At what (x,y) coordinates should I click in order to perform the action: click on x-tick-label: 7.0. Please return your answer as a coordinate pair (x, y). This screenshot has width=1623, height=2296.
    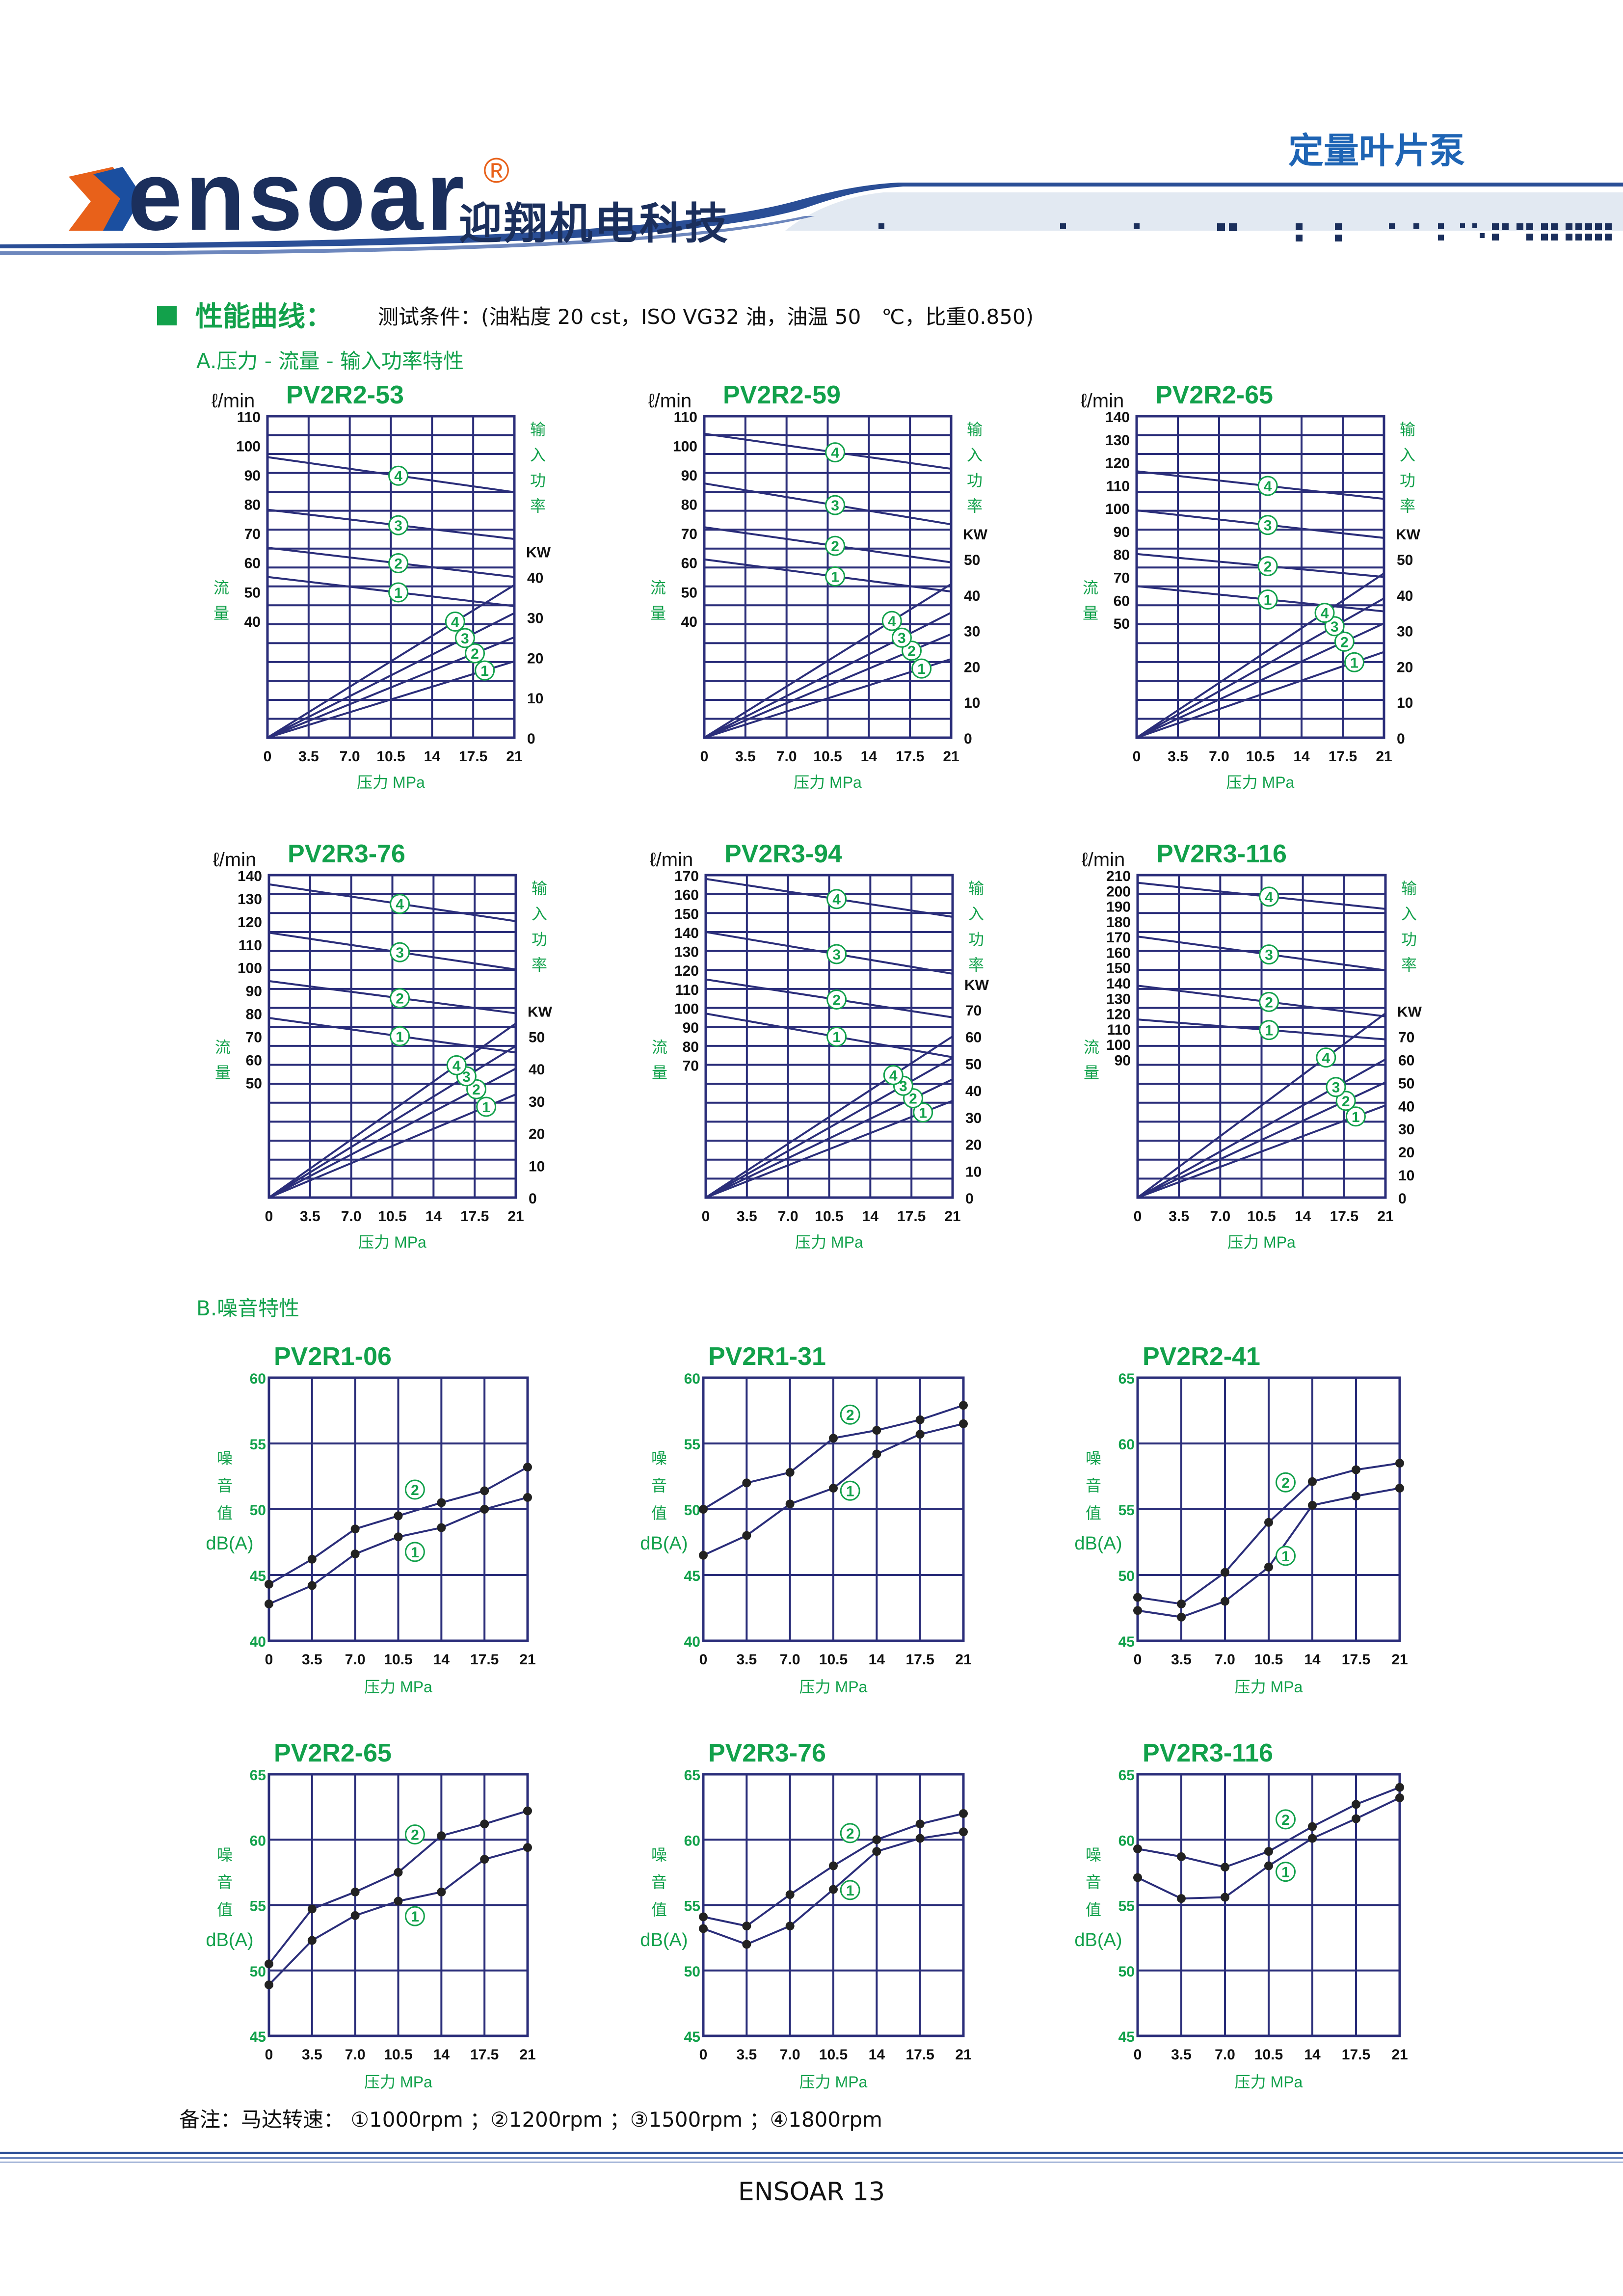
    Looking at the image, I should click on (1219, 756).